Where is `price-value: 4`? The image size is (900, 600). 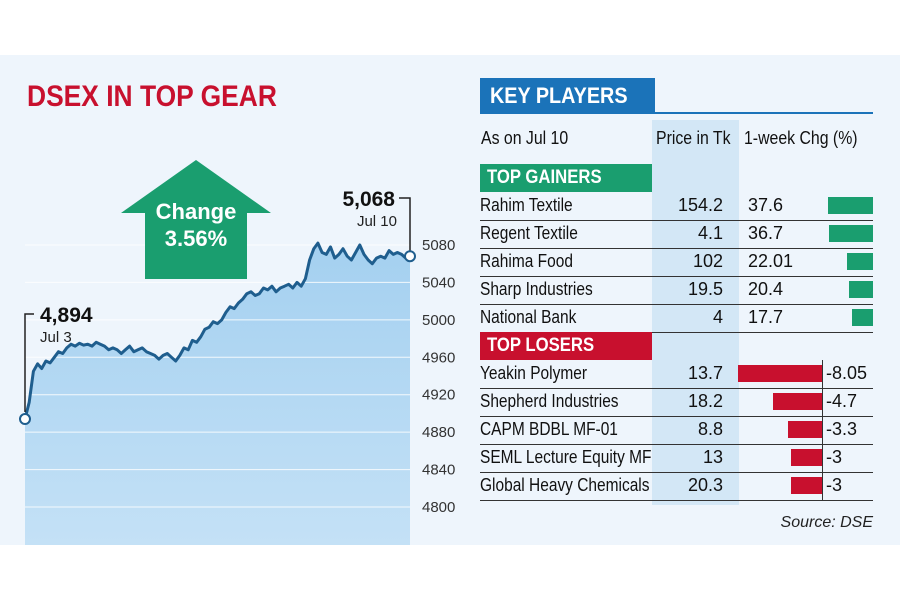
price-value: 4 is located at coordinates (717, 317).